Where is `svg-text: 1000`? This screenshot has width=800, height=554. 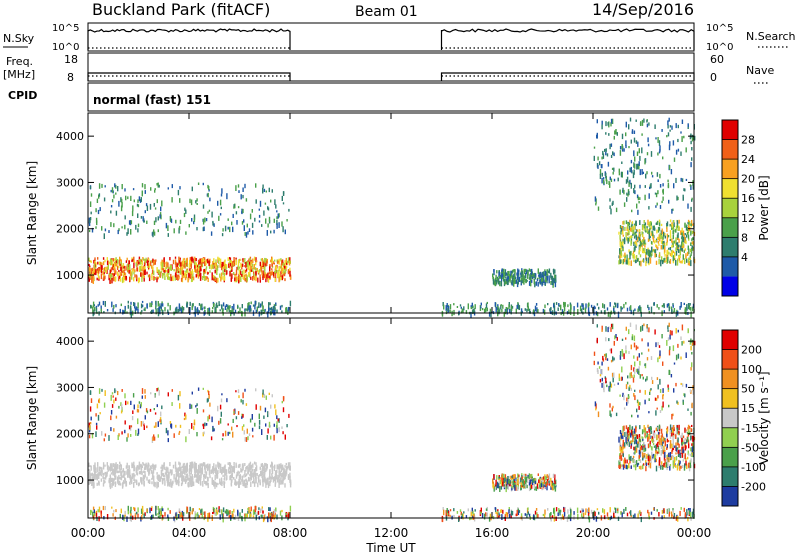
svg-text: 1000 is located at coordinates (70, 275).